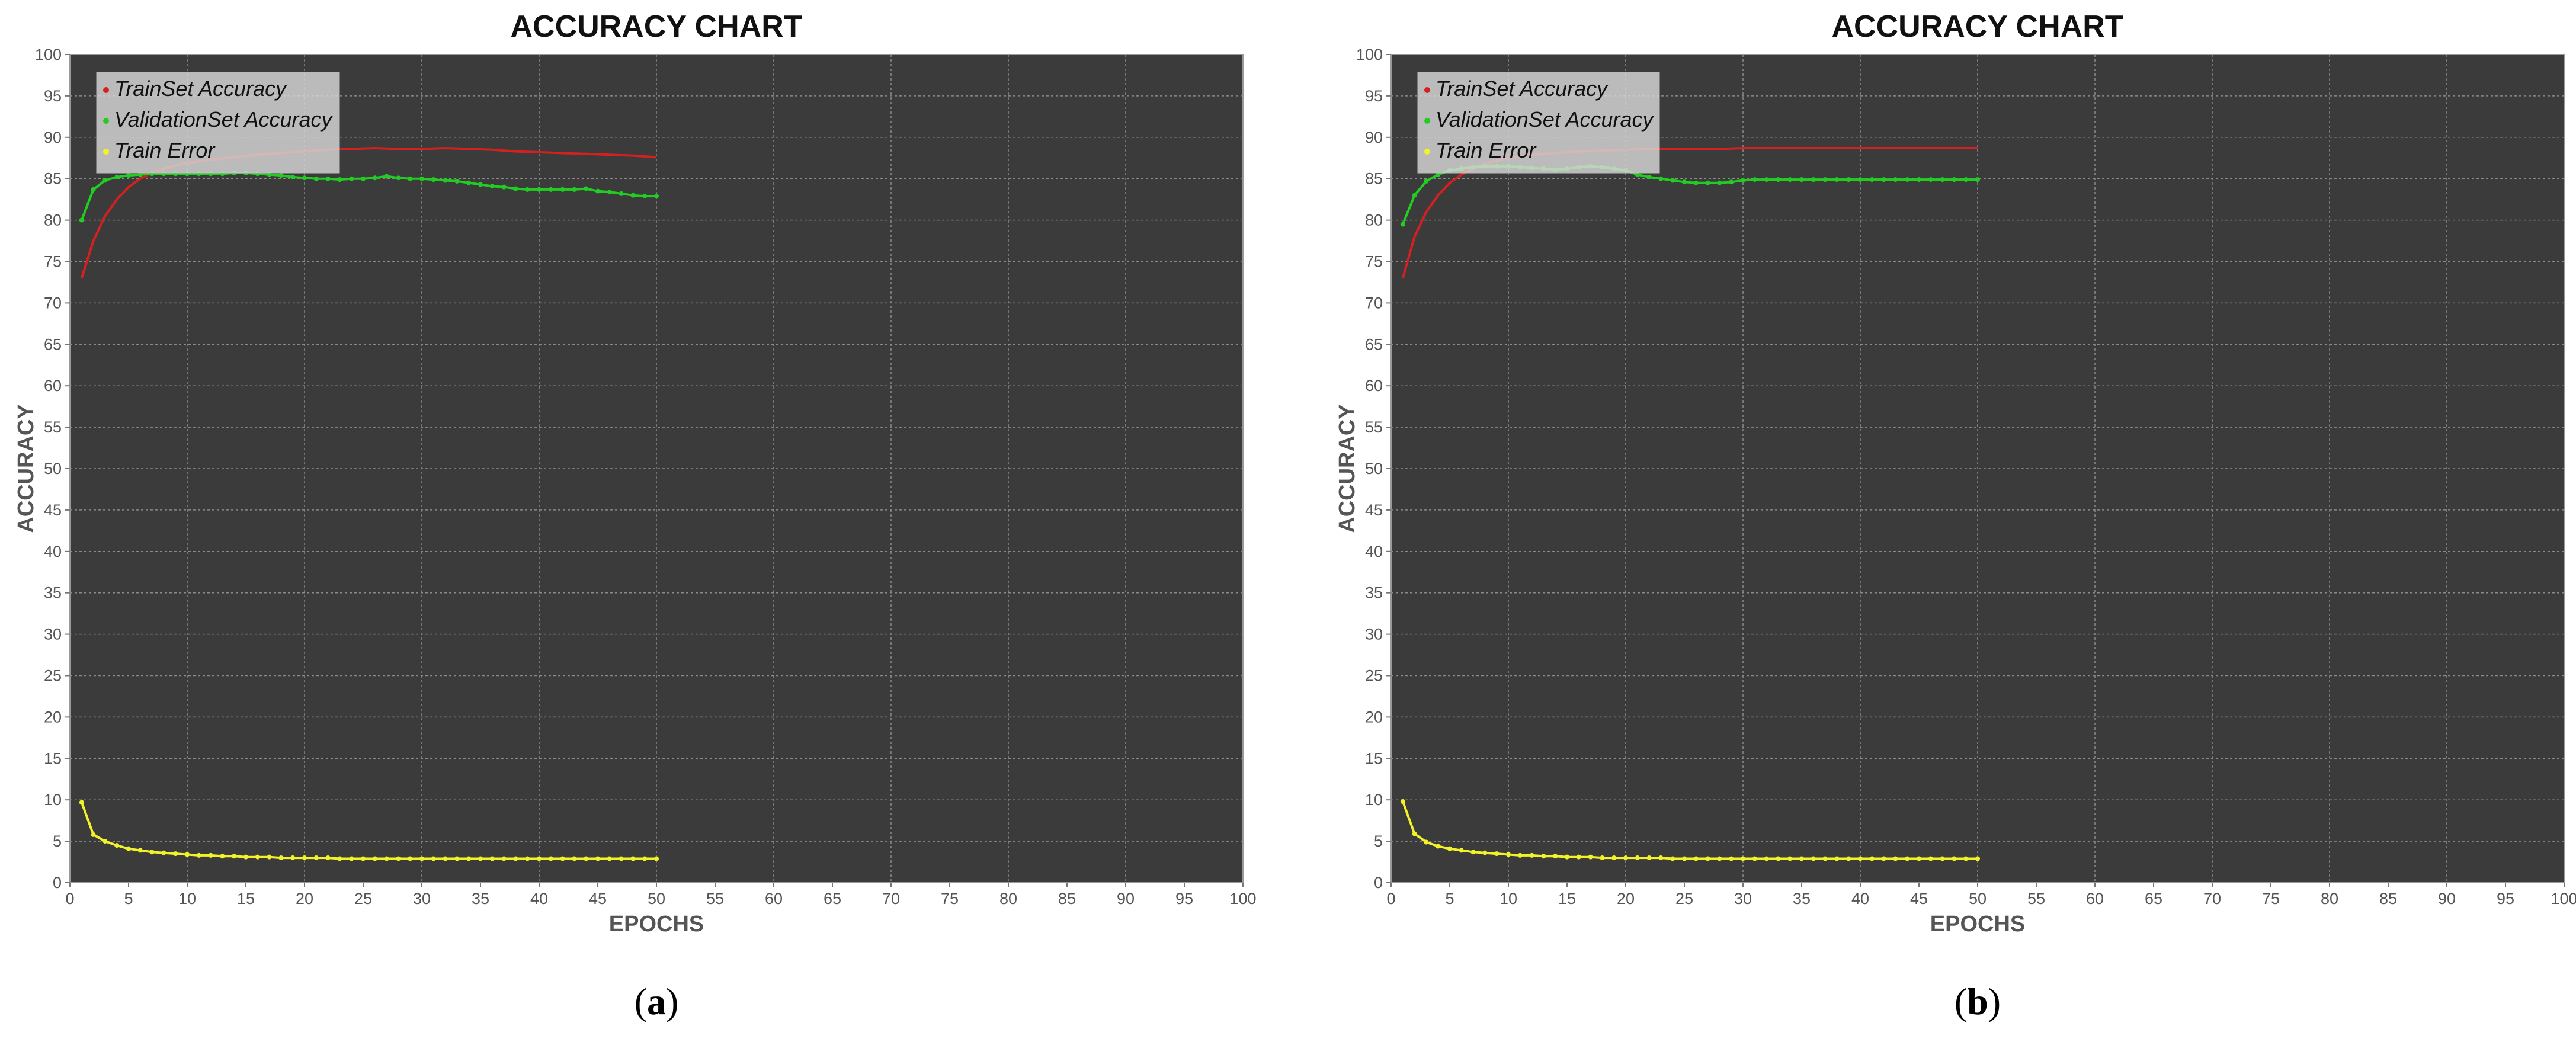 The height and width of the screenshot is (1045, 2576). Describe the element at coordinates (1860, 899) in the screenshot. I see `x-tick-label: 40` at that location.